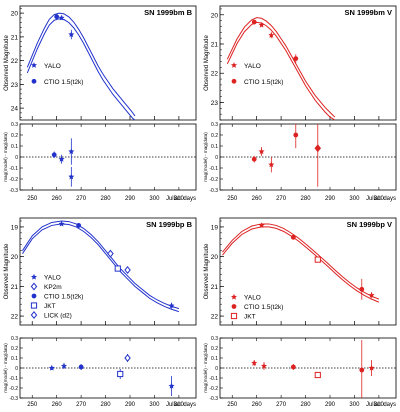  Describe the element at coordinates (168, 12) in the screenshot. I see `panel-title: SN 1999bm B` at that location.